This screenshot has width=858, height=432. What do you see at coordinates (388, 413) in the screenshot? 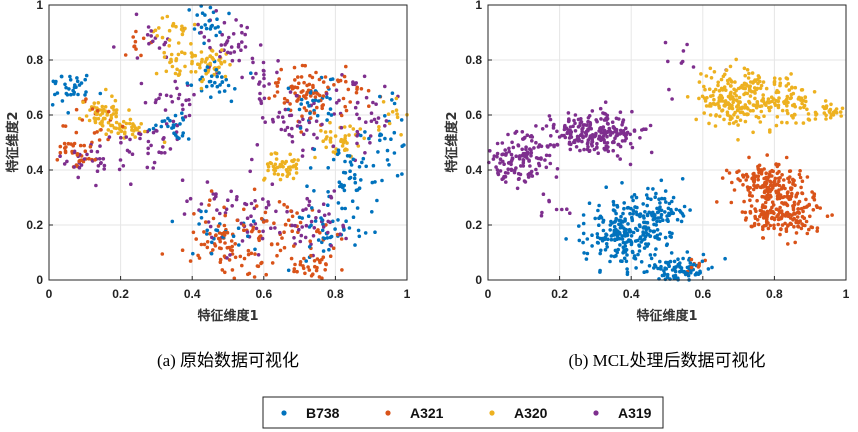
I see `legend-marker-a321` at bounding box center [388, 413].